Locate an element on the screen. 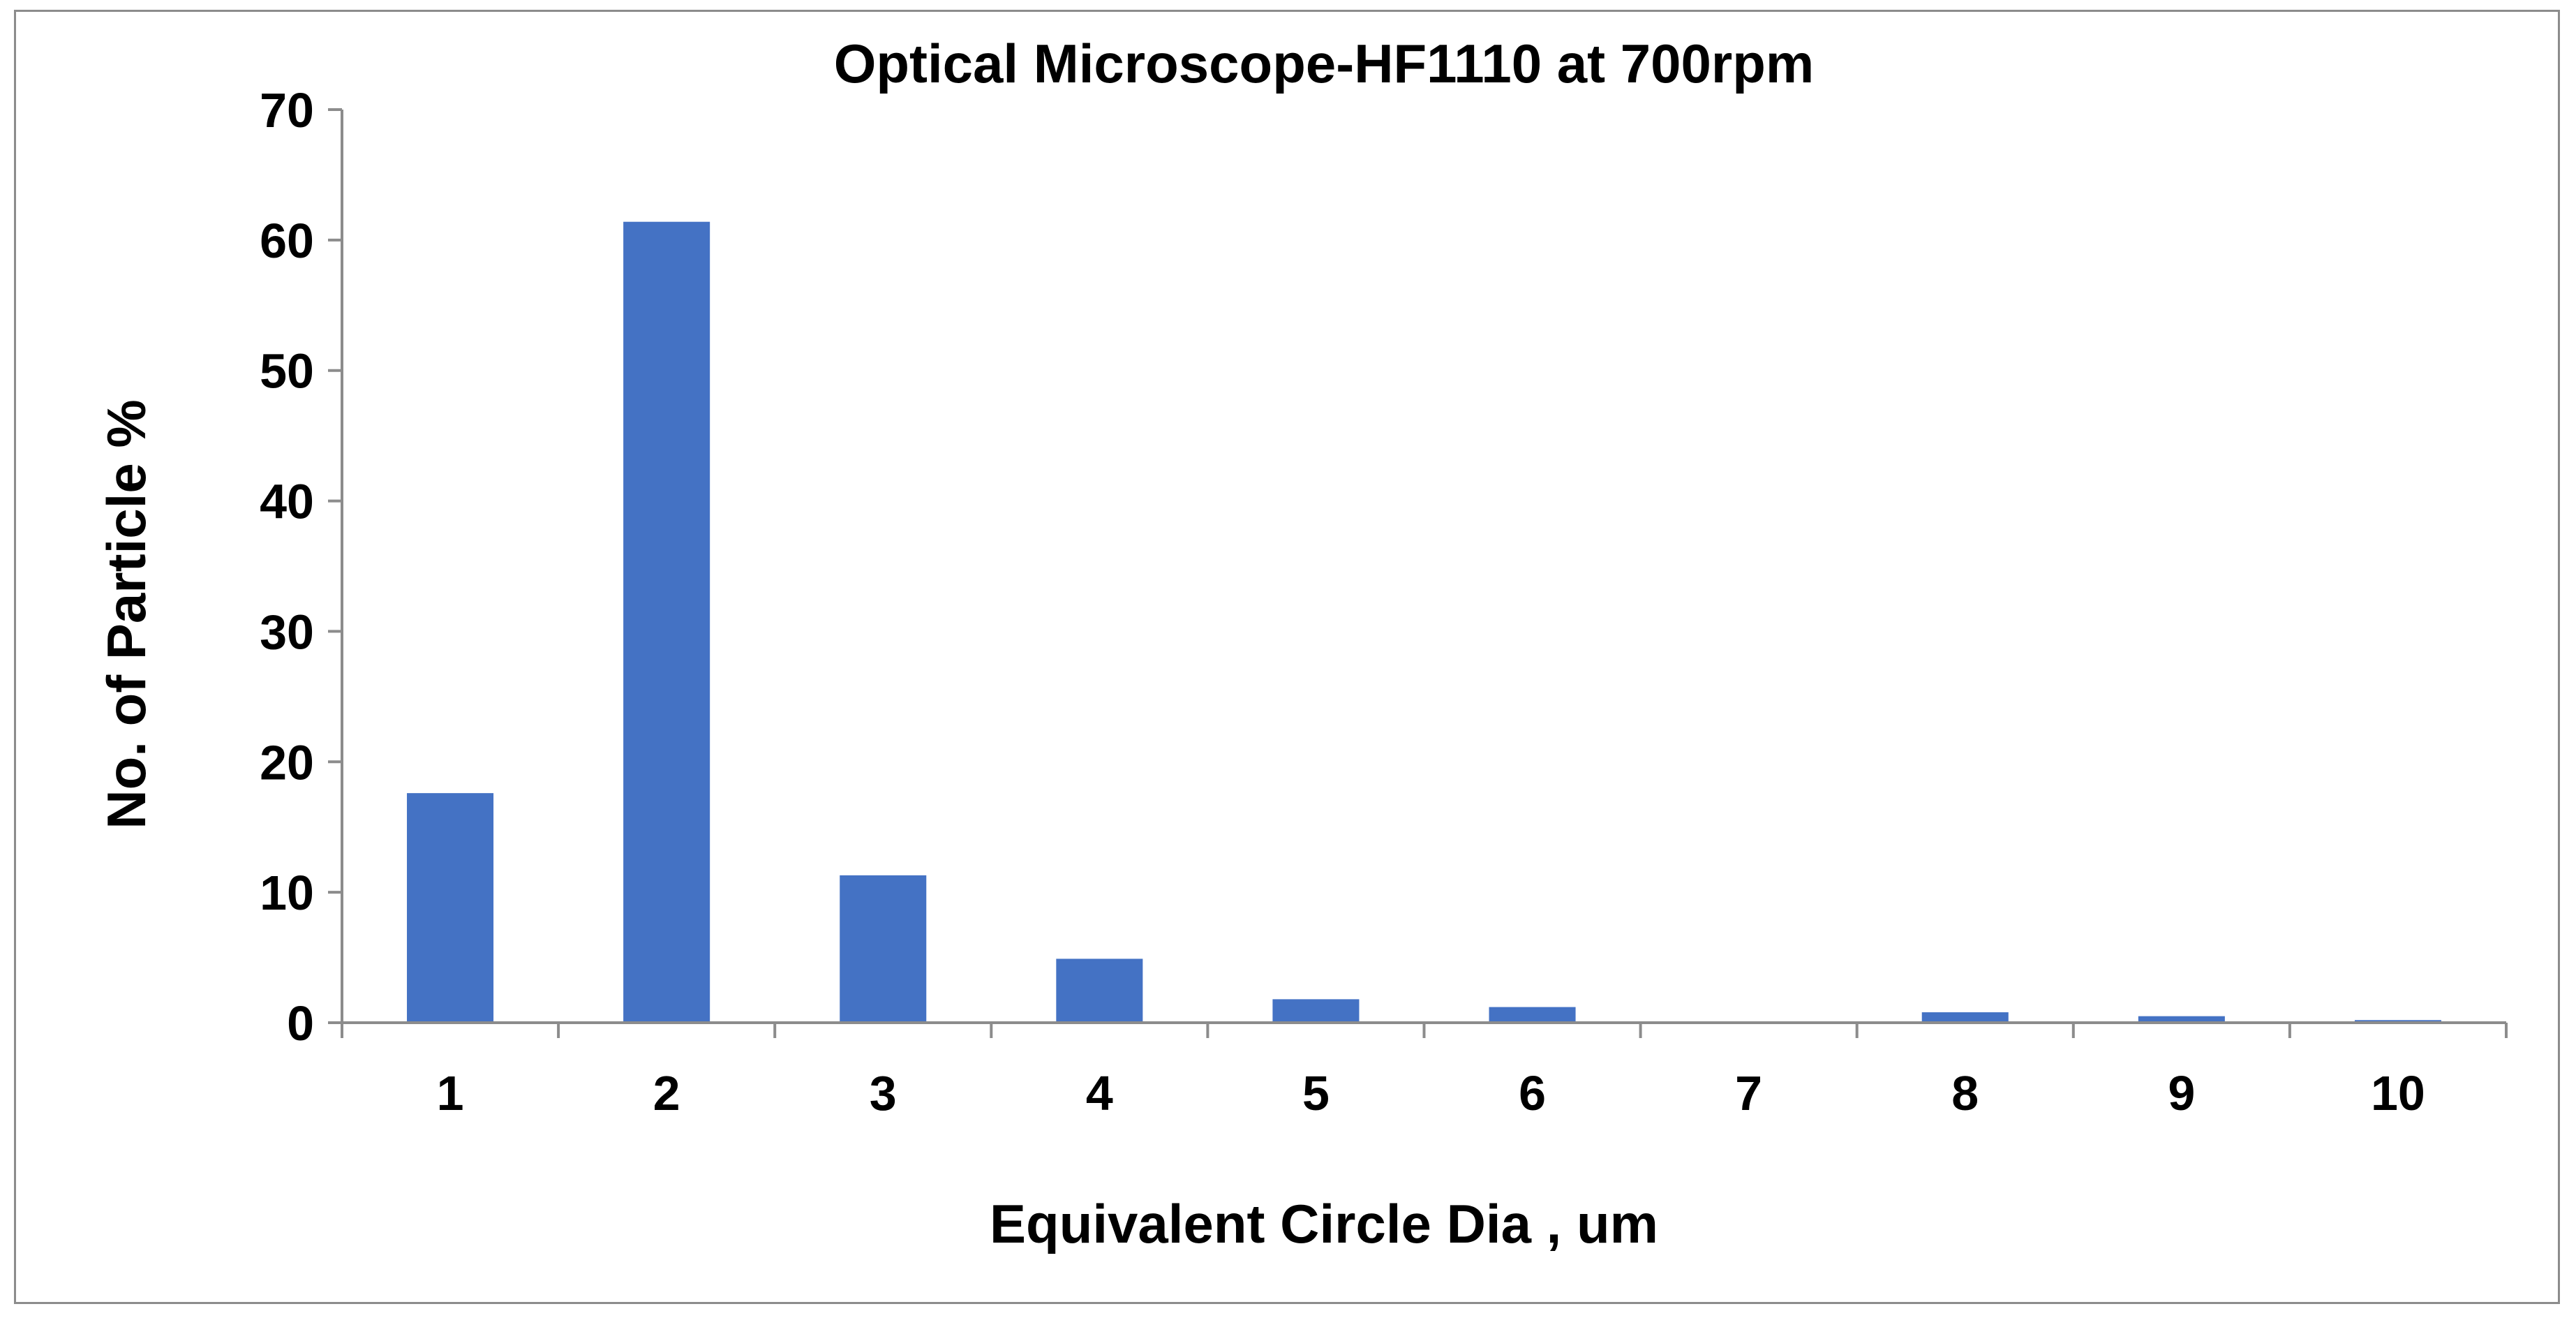 The image size is (2576, 1318). y-tick-label: 30 is located at coordinates (287, 632).